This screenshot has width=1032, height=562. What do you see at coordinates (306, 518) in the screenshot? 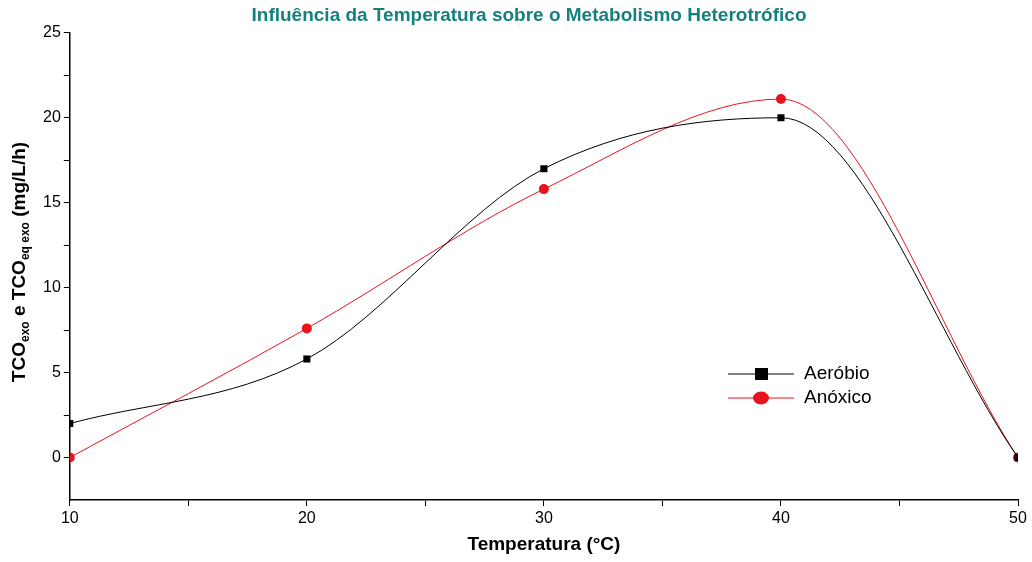
I see `x-tick-label: 20` at bounding box center [306, 518].